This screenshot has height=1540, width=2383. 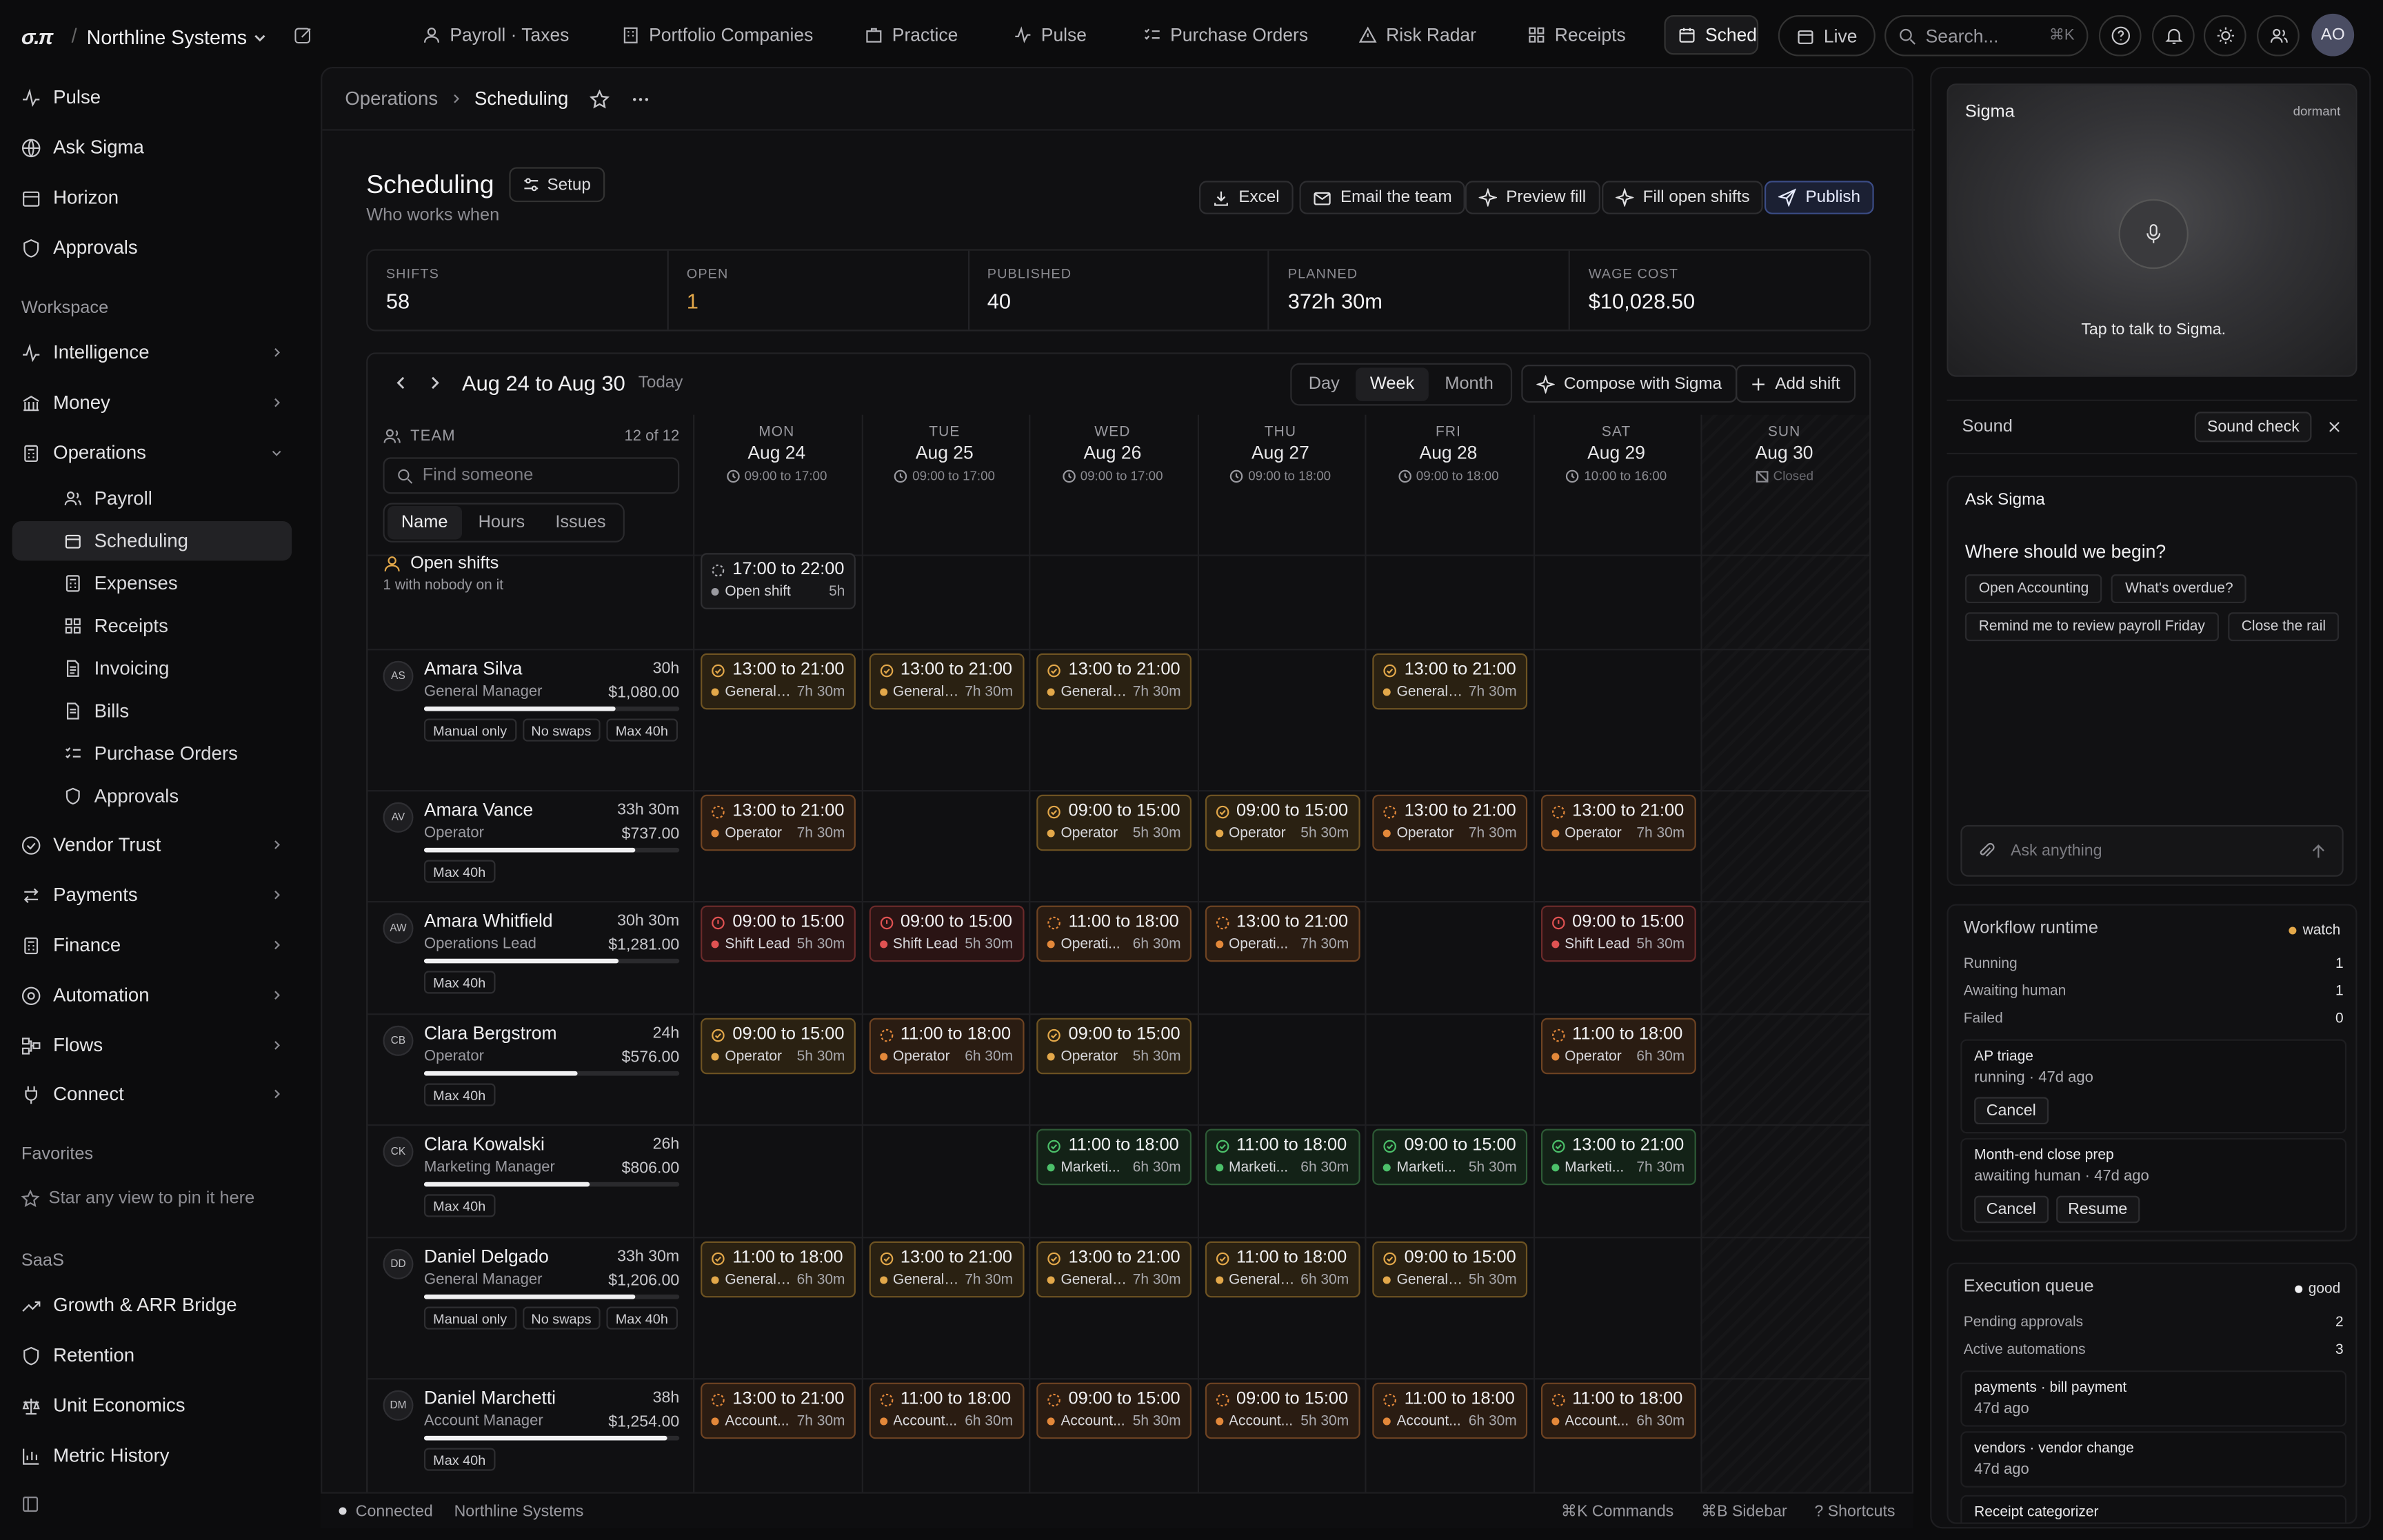 I want to click on excel-button: Excel, so click(x=1246, y=198).